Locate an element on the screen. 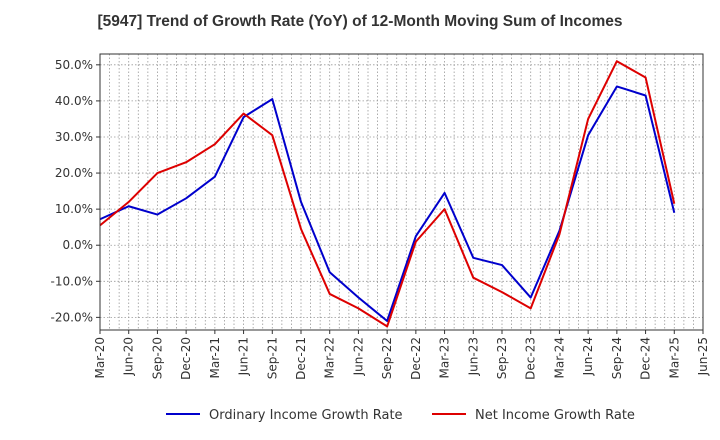 The width and height of the screenshot is (720, 440). x-tick-label: Dec-23 is located at coordinates (531, 358).